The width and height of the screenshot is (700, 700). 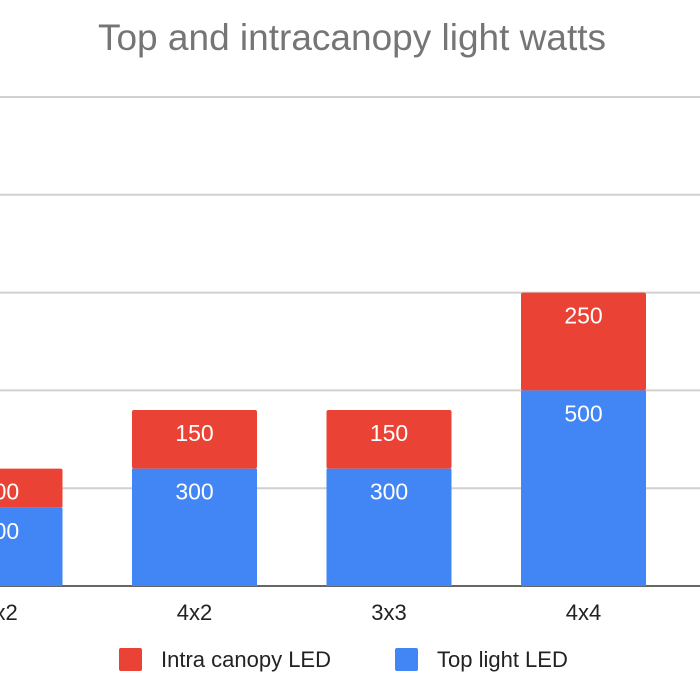 I want to click on x-tick-label: 4x4, so click(x=583, y=612).